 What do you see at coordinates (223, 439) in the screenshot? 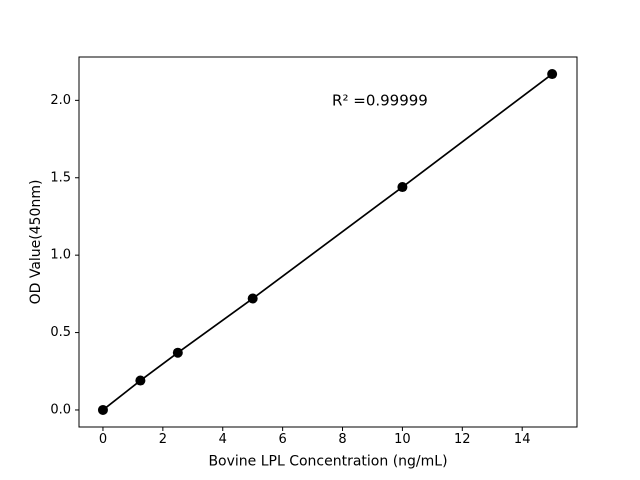
I see `x-tick-label: 4` at bounding box center [223, 439].